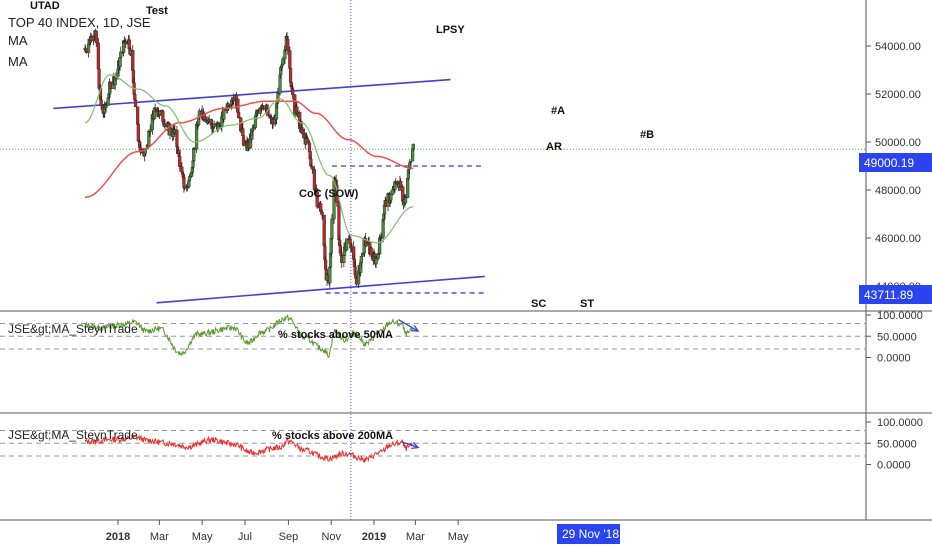 The width and height of the screenshot is (932, 550). What do you see at coordinates (249, 336) in the screenshot?
I see `ind-50ma-series-line` at bounding box center [249, 336].